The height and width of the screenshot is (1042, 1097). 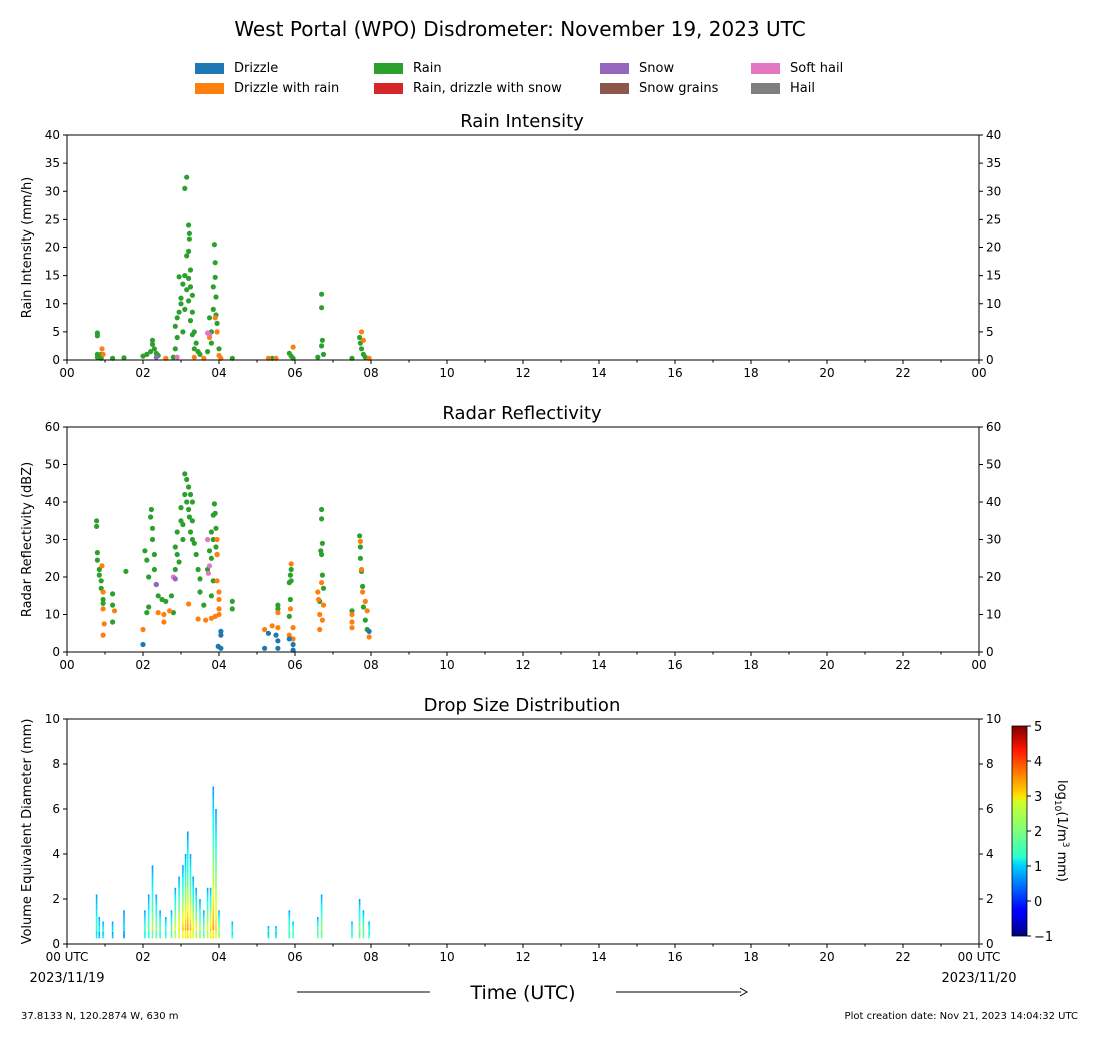 I want to click on point-soft-hail, so click(x=208, y=333).